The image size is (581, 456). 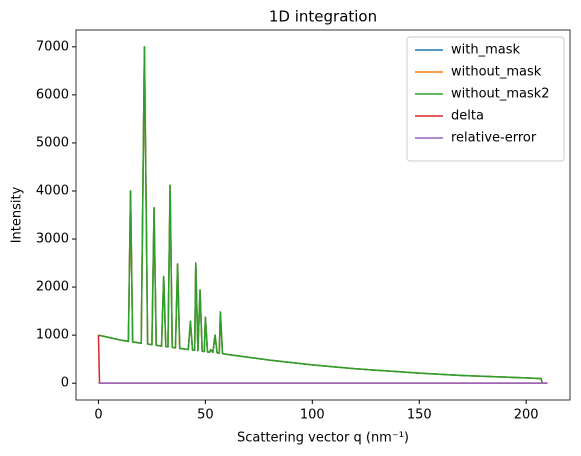 I want to click on x-tick-label: 50, so click(x=205, y=415).